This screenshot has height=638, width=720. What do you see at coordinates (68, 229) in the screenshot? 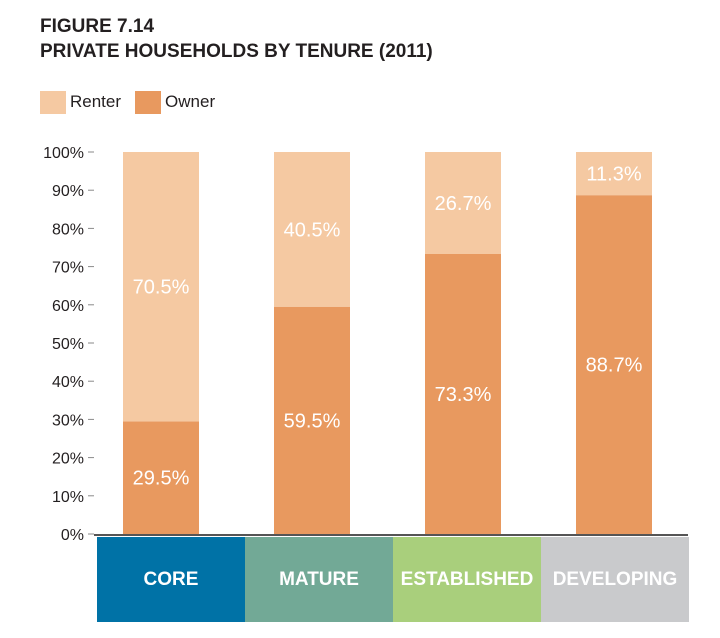
I see `y-tick-label: 80%` at bounding box center [68, 229].